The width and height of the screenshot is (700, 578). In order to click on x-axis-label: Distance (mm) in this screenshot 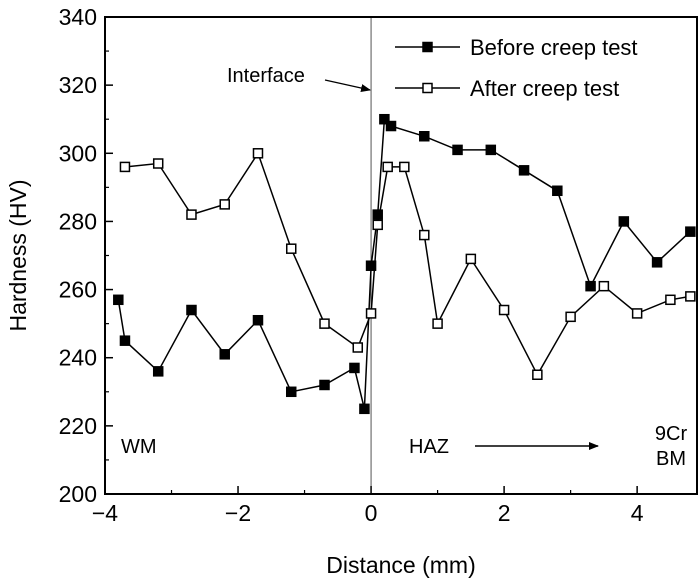, I will do `click(401, 565)`.